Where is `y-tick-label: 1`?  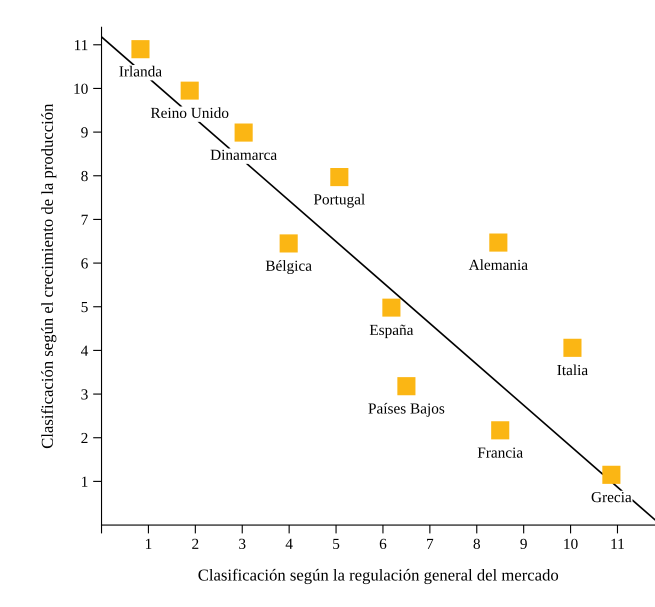
y-tick-label: 1 is located at coordinates (85, 481).